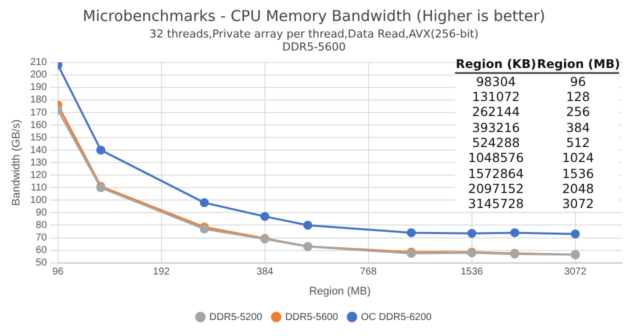 The height and width of the screenshot is (336, 640). I want to click on x-tick-label: 768, so click(369, 272).